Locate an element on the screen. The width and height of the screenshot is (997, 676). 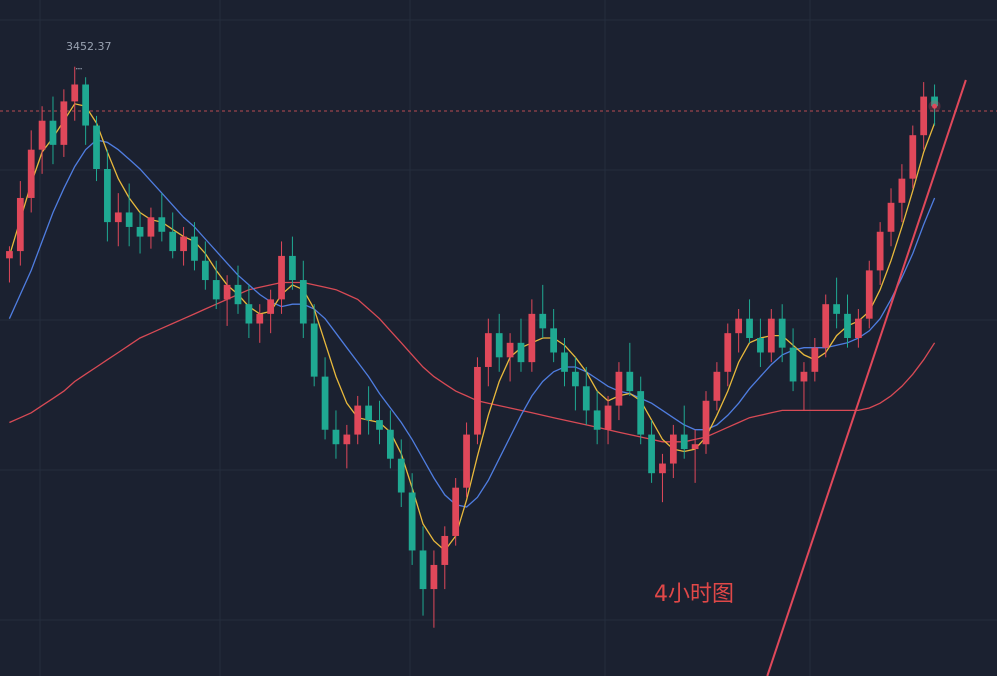
chart-title: 4小时图 is located at coordinates (694, 594).